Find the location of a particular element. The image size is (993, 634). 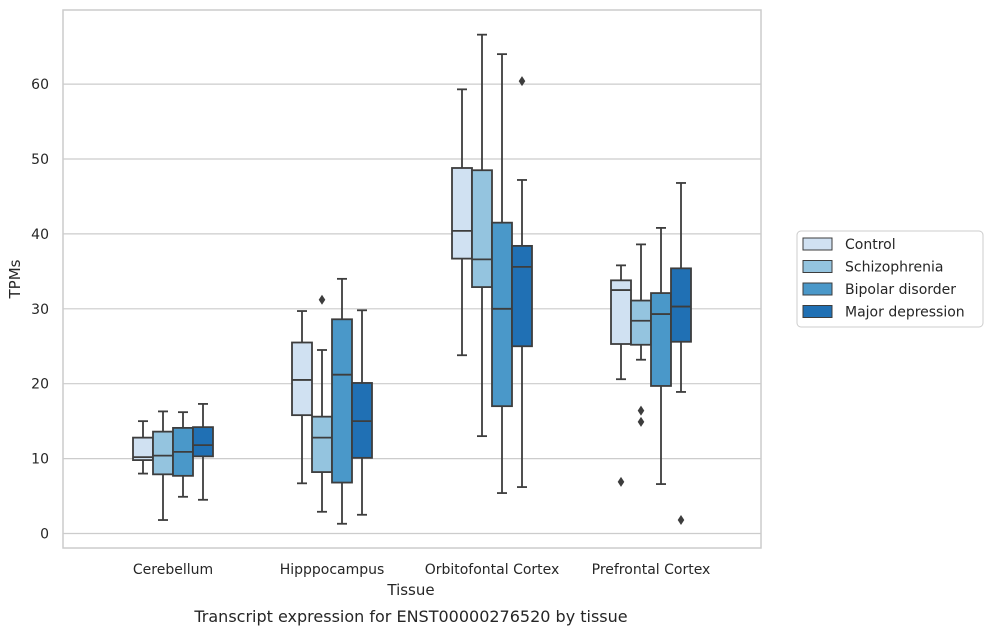

y-tick-label: 10 is located at coordinates (40, 460).